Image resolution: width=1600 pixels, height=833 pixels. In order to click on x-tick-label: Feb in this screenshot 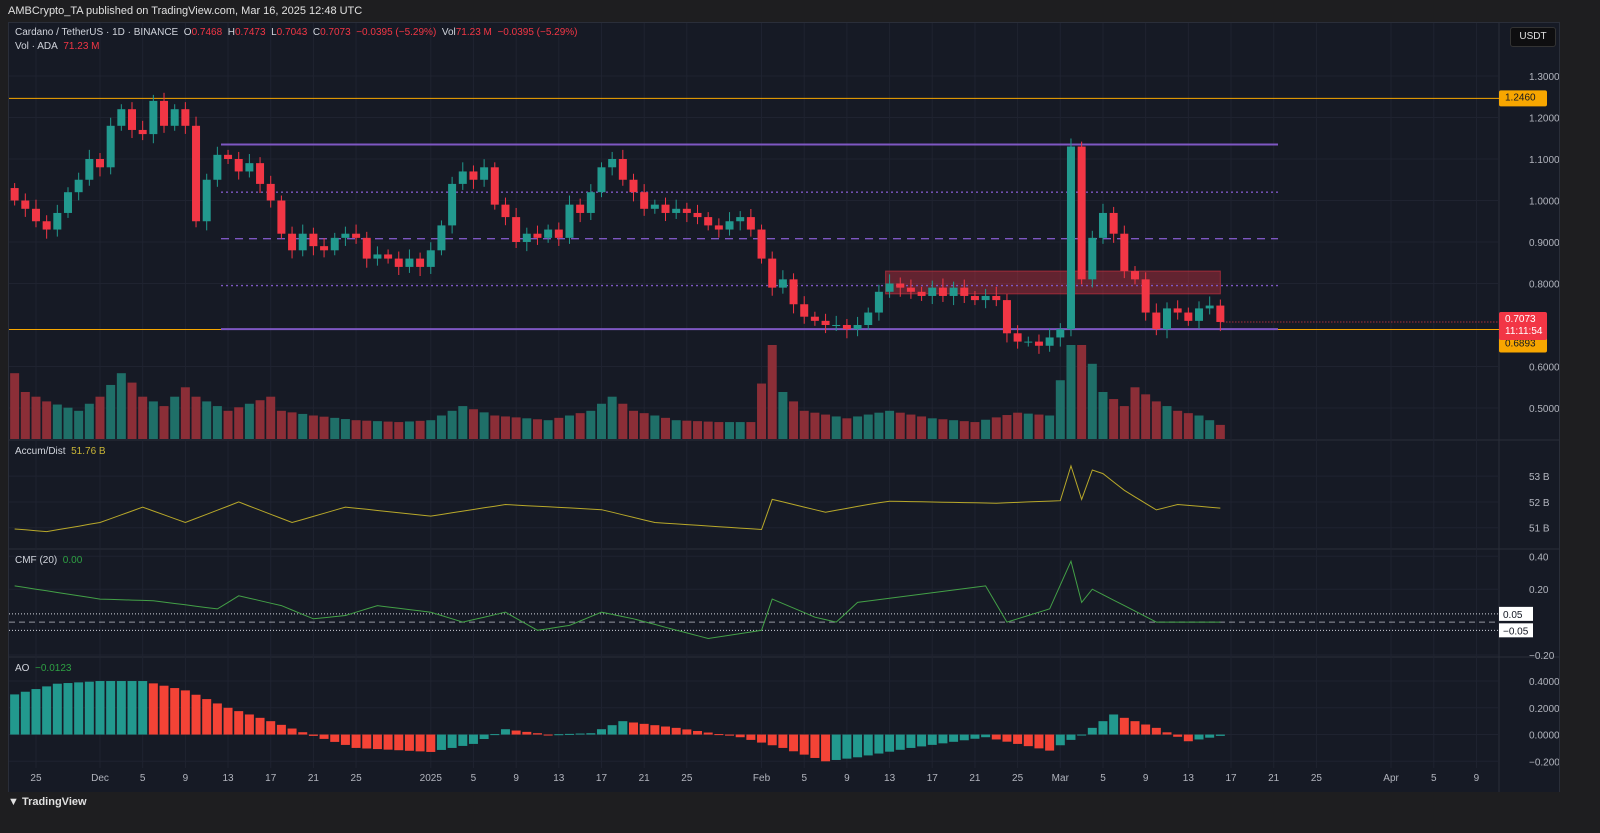, I will do `click(762, 778)`.